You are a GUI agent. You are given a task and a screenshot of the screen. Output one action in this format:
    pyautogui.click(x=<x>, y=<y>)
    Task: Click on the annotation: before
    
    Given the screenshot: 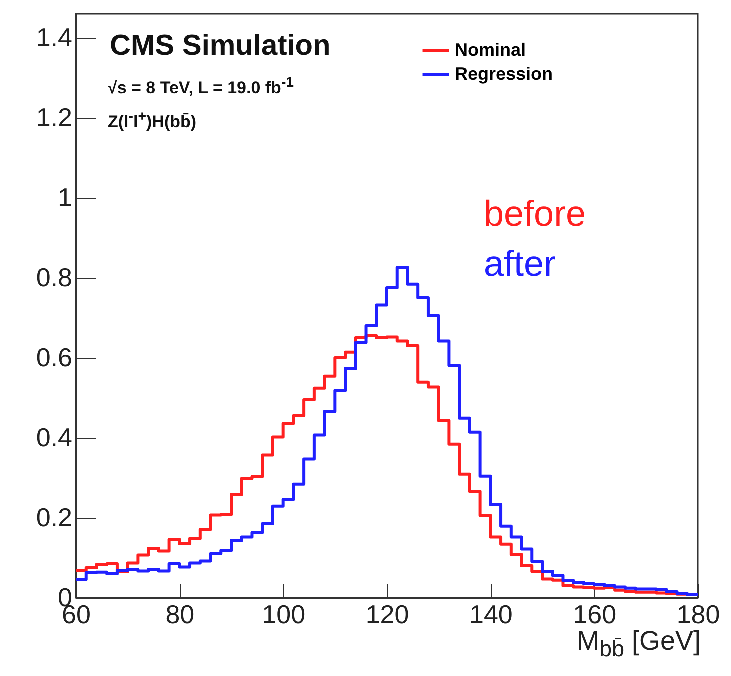 What is the action you would take?
    pyautogui.click(x=535, y=213)
    